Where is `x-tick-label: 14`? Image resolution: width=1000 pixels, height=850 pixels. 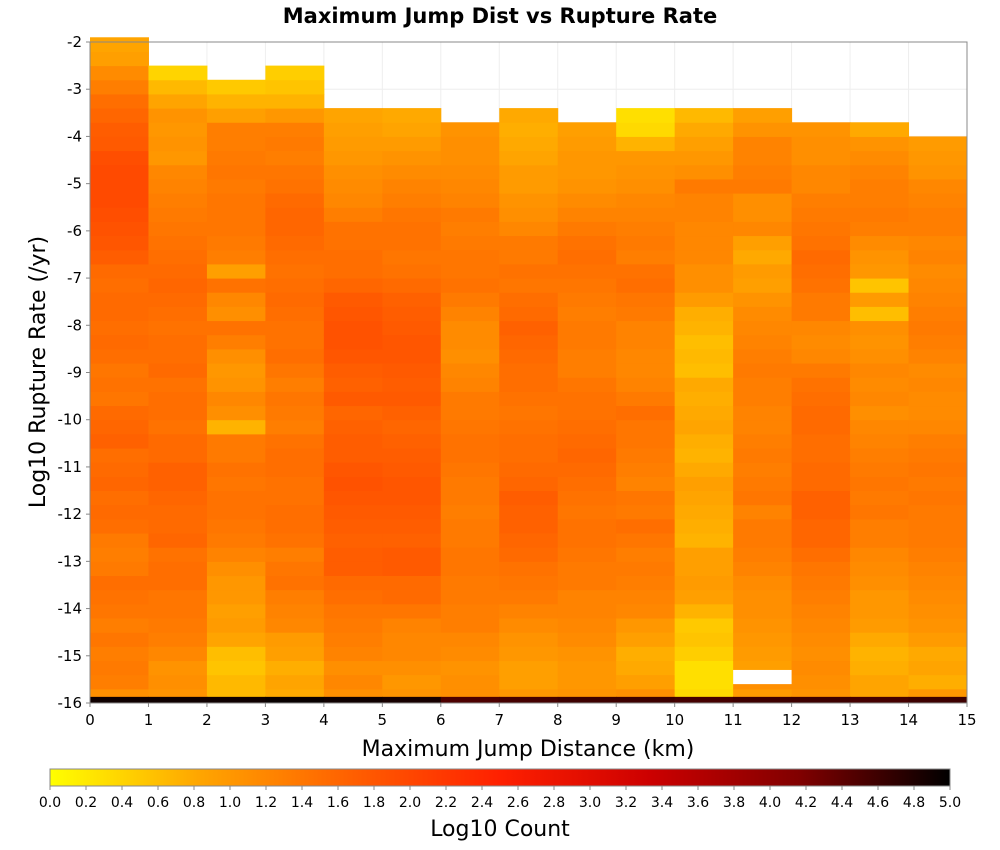 x-tick-label: 14 is located at coordinates (908, 720).